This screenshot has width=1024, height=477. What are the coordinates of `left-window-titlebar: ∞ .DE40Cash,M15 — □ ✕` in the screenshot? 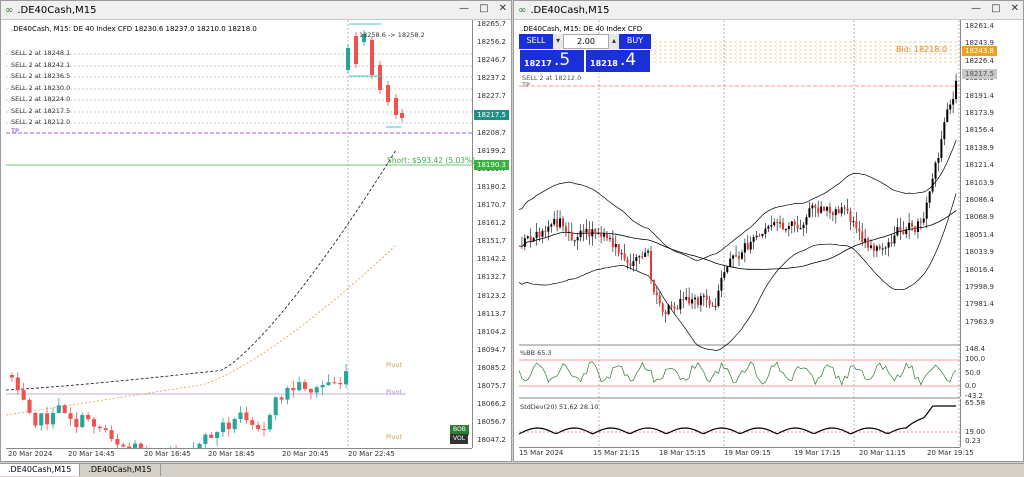 It's located at (256, 10).